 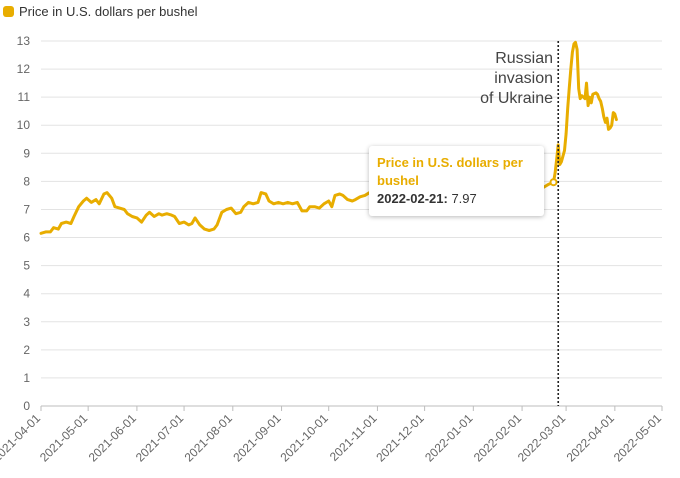 I want to click on x-tick-label-2021-06-01: 2021-06-01, so click(x=113, y=438).